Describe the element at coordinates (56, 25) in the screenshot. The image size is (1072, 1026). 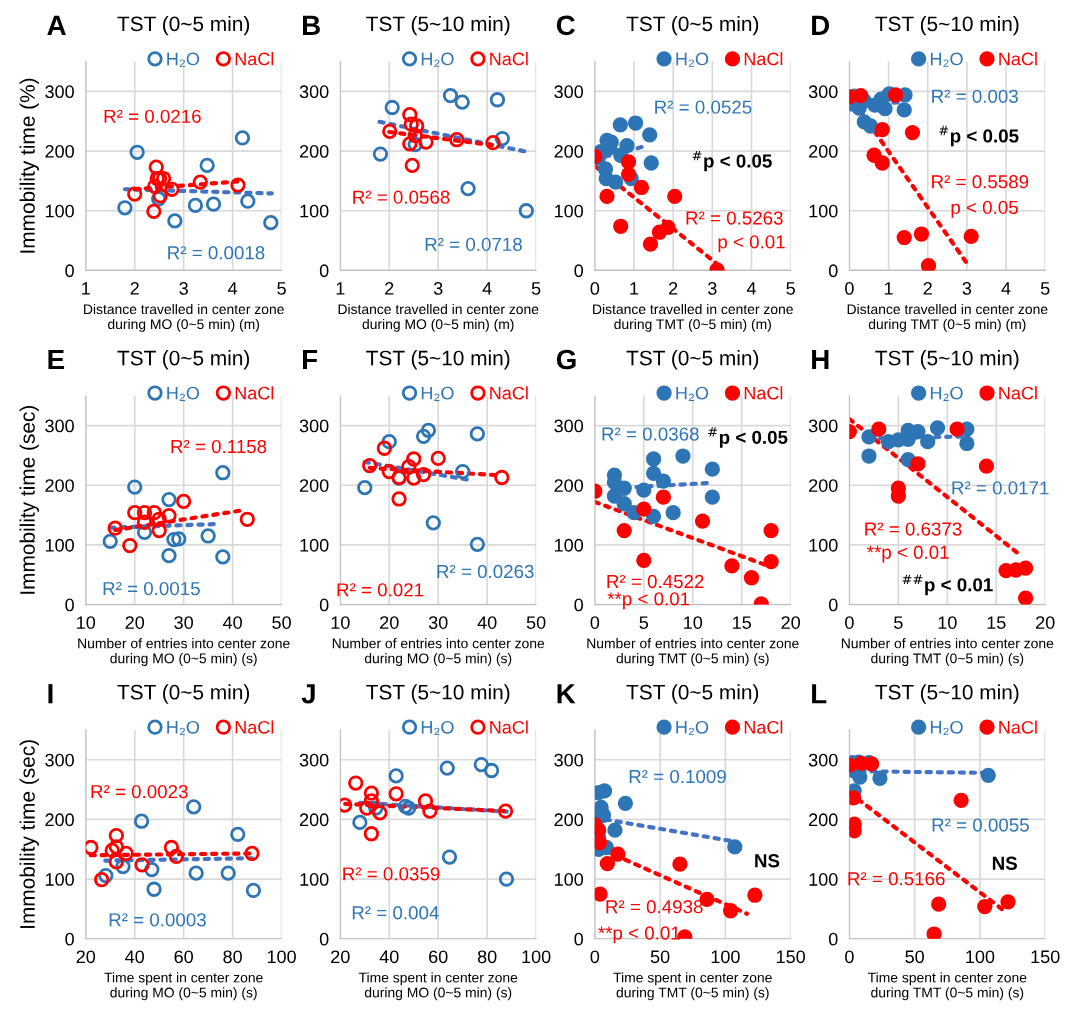
I see `text: A` at that location.